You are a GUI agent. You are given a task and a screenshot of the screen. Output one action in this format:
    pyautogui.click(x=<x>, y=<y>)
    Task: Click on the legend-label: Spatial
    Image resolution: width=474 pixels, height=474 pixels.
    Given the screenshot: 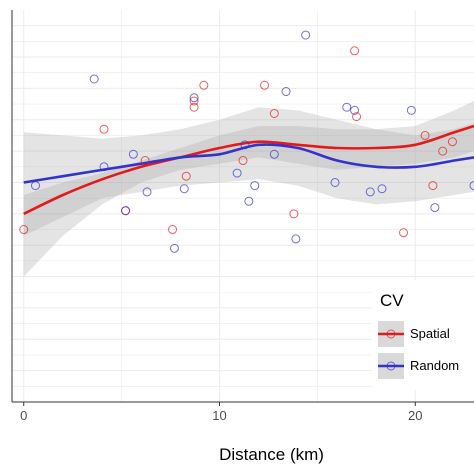 What is the action you would take?
    pyautogui.click(x=430, y=333)
    